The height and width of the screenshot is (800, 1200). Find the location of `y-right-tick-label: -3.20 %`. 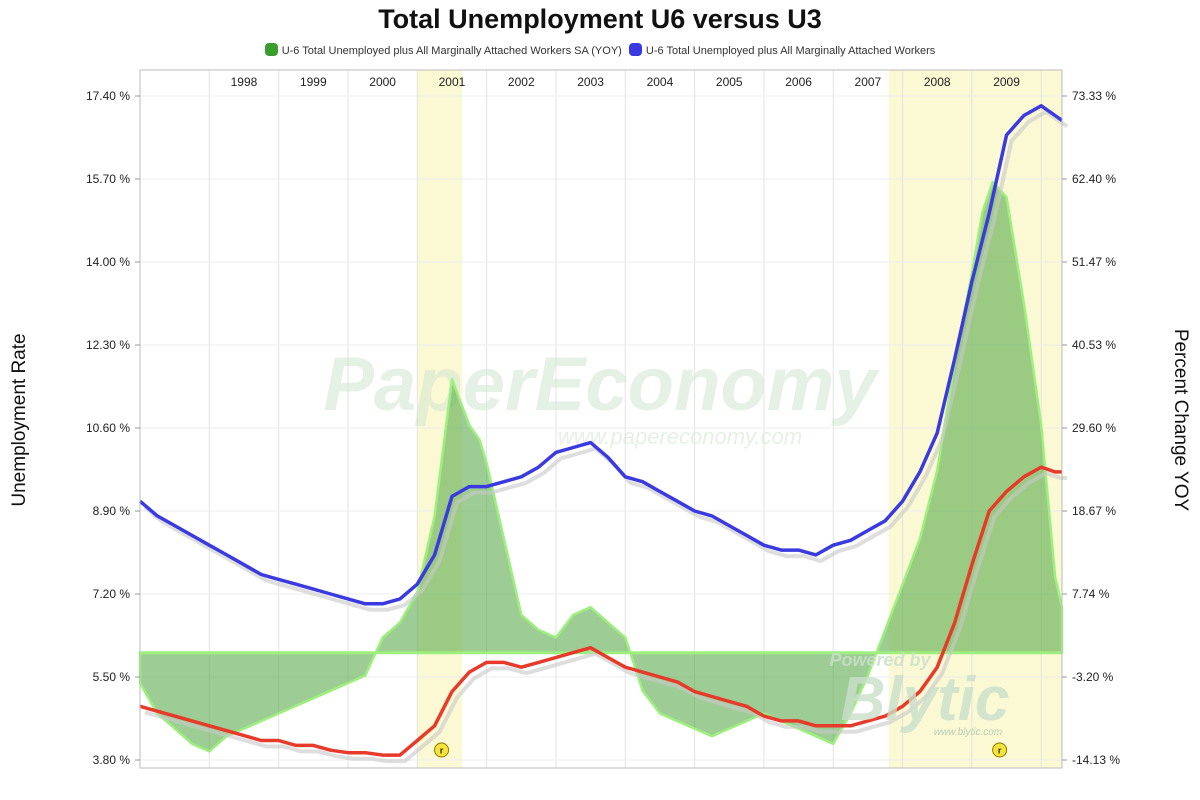

y-right-tick-label: -3.20 % is located at coordinates (1093, 677).